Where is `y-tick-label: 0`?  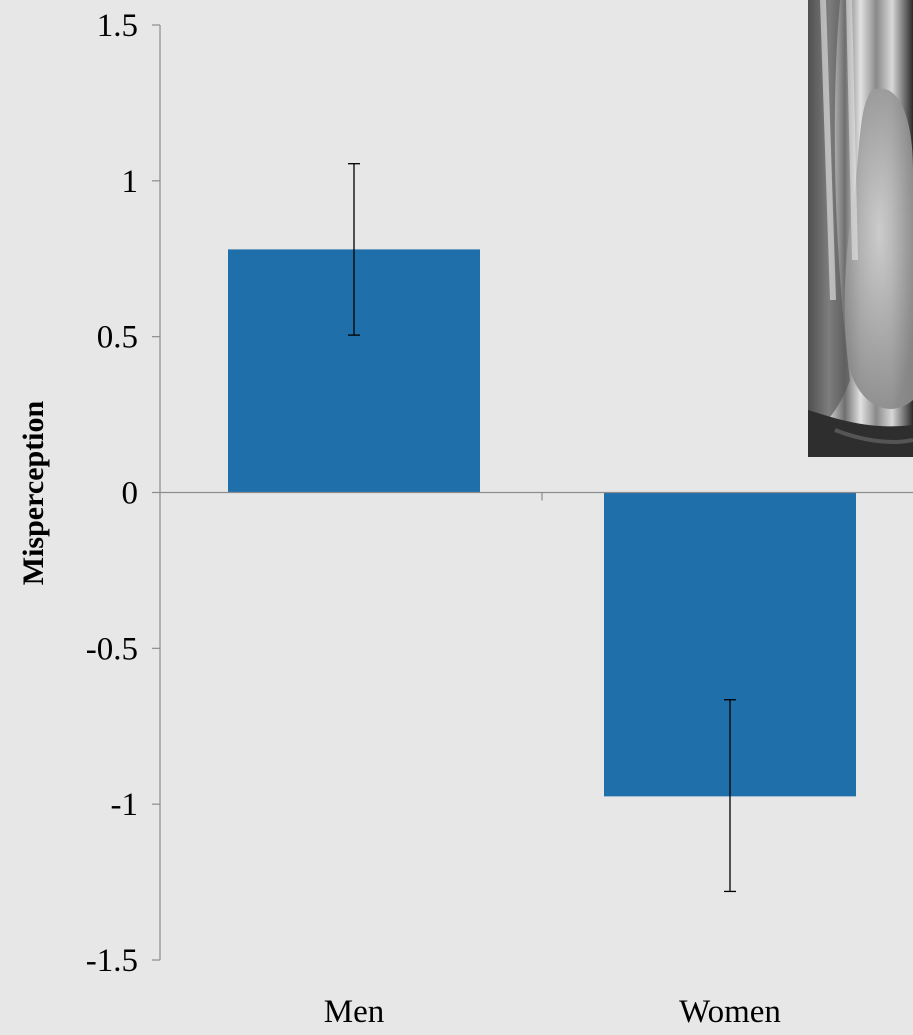 y-tick-label: 0 is located at coordinates (130, 494).